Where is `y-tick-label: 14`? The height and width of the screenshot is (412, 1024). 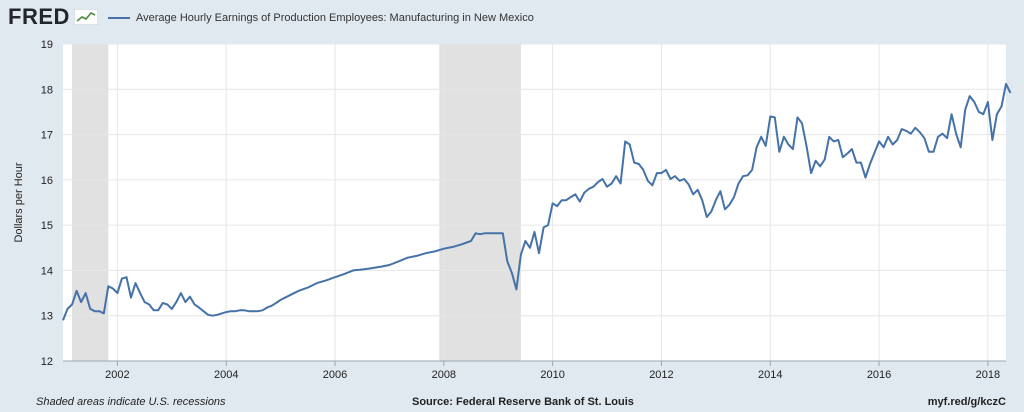 y-tick-label: 14 is located at coordinates (47, 271).